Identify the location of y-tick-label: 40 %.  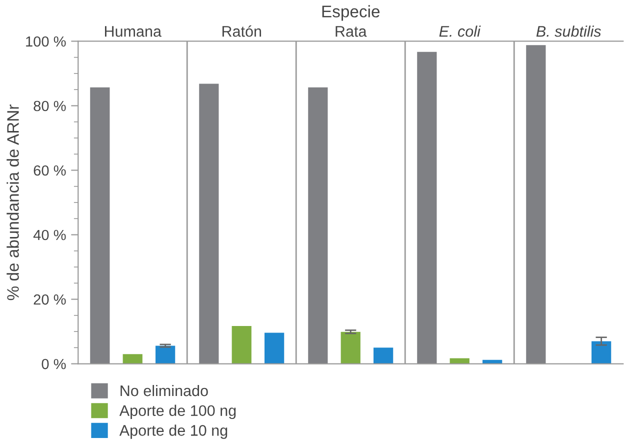
(49, 235).